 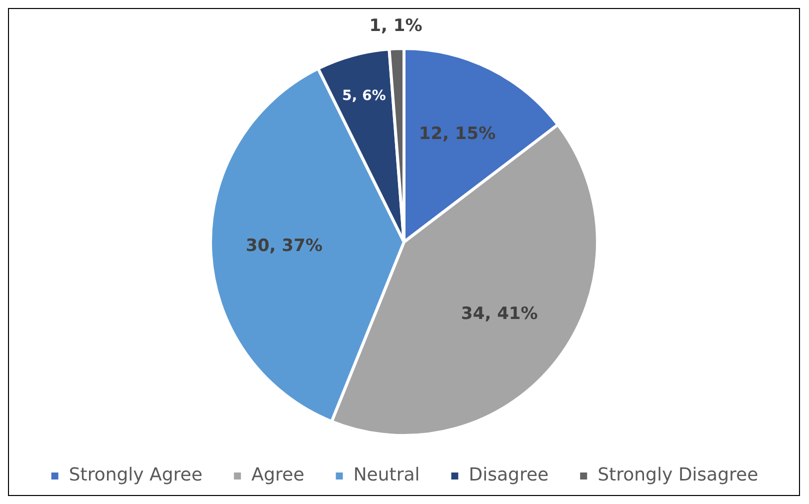 What do you see at coordinates (277, 475) in the screenshot?
I see `legend-label: Agree` at bounding box center [277, 475].